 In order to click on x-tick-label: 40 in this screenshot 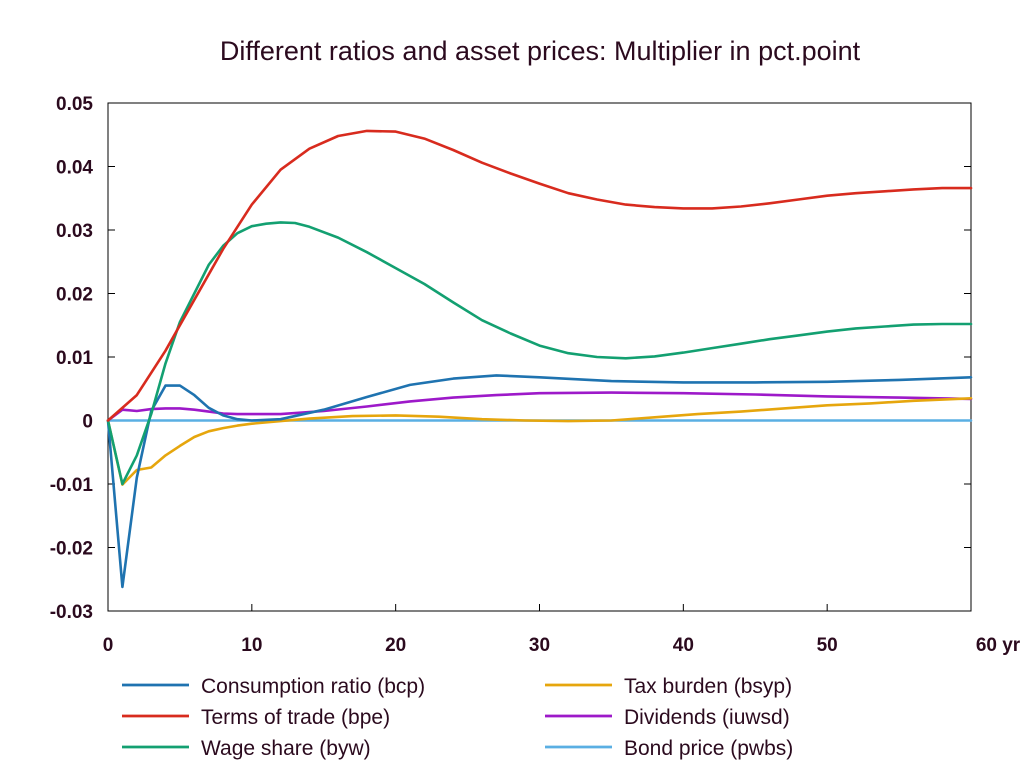, I will do `click(683, 645)`.